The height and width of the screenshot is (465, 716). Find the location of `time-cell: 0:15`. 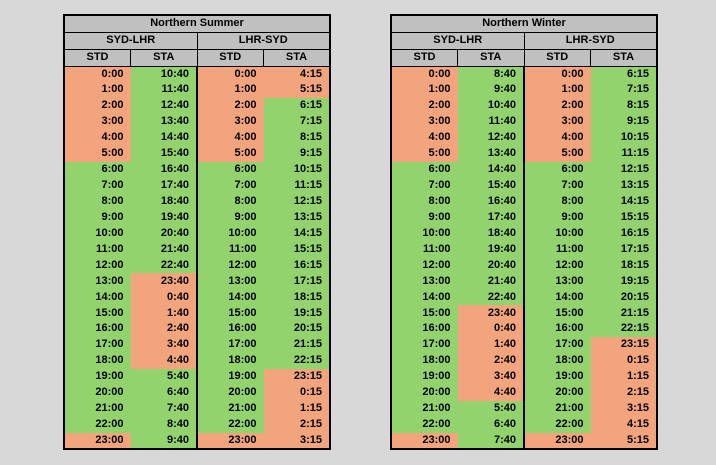

time-cell: 0:15 is located at coordinates (623, 360).